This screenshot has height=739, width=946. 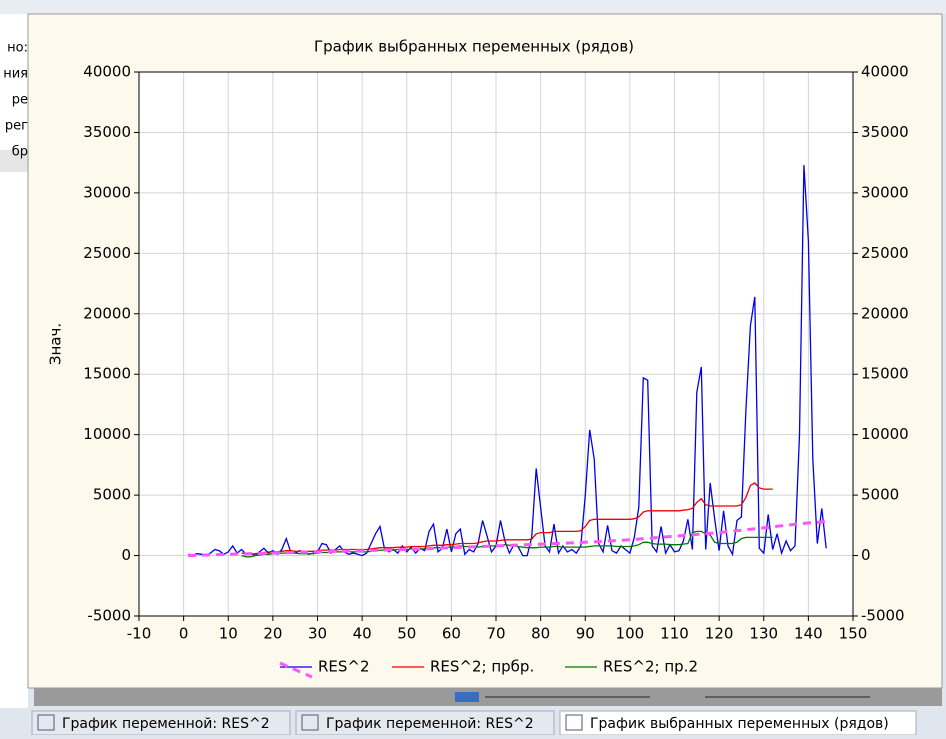 I want to click on y2-tick-label: 30000, so click(x=885, y=192).